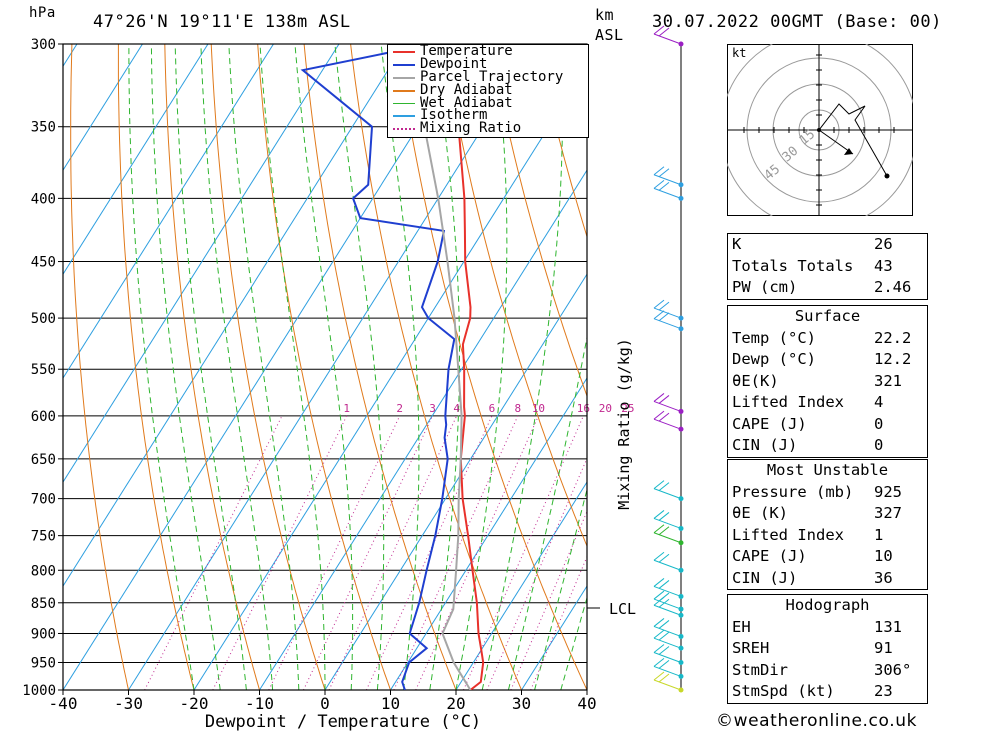 The image size is (1000, 733). I want to click on stat-label: CIN (J), so click(765, 577).